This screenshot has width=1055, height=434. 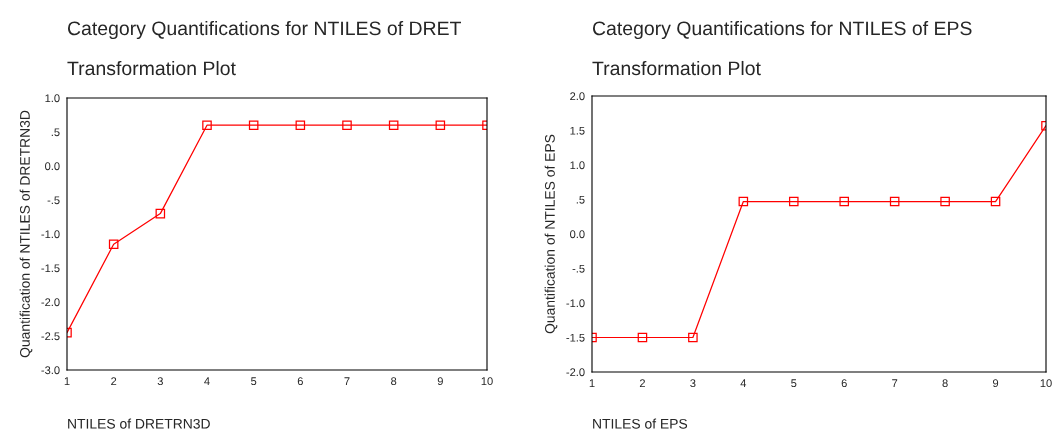 What do you see at coordinates (577, 130) in the screenshot?
I see `y-tick-label: 1.5` at bounding box center [577, 130].